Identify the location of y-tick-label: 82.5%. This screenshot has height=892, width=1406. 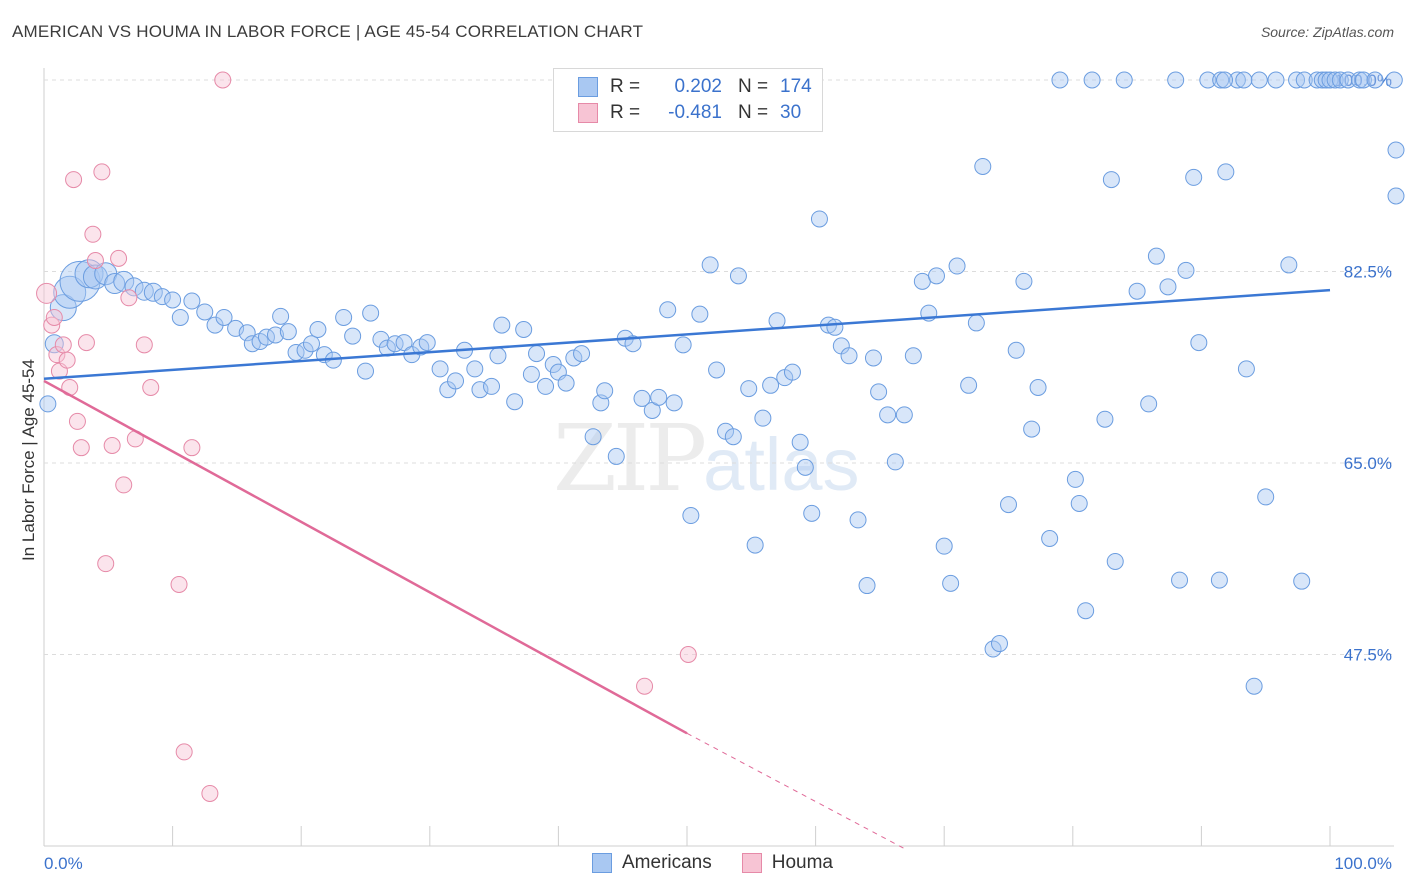
(1368, 272).